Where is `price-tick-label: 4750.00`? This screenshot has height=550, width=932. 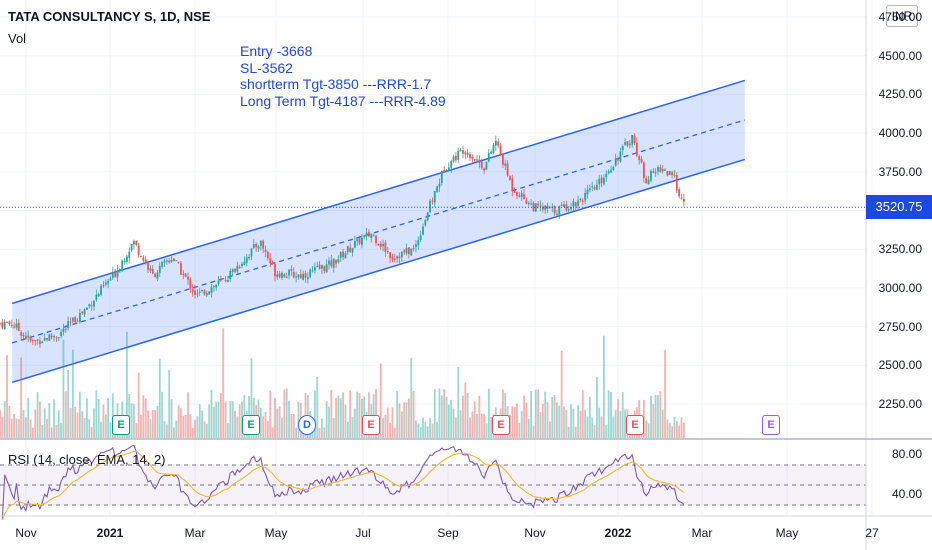 price-tick-label: 4750.00 is located at coordinates (900, 17).